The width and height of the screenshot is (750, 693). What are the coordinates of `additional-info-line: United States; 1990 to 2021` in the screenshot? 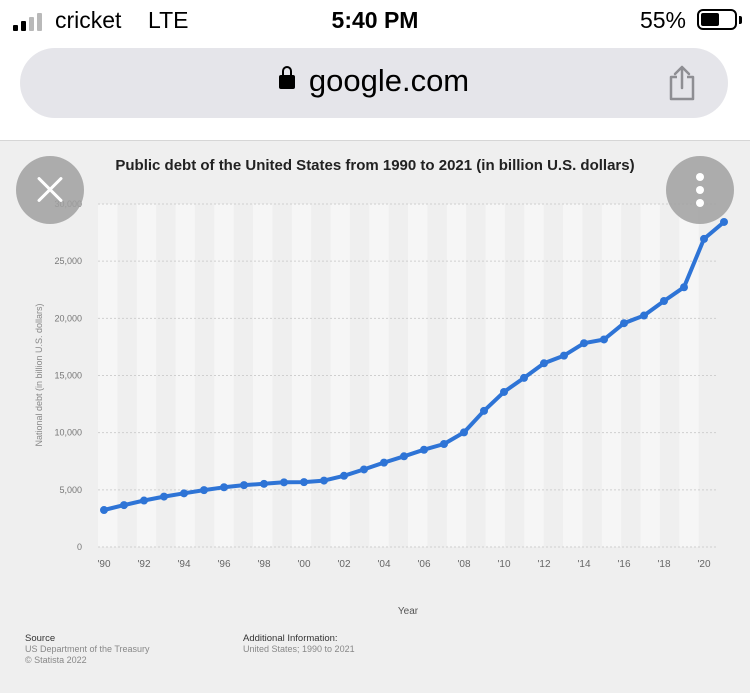 It's located at (299, 649).